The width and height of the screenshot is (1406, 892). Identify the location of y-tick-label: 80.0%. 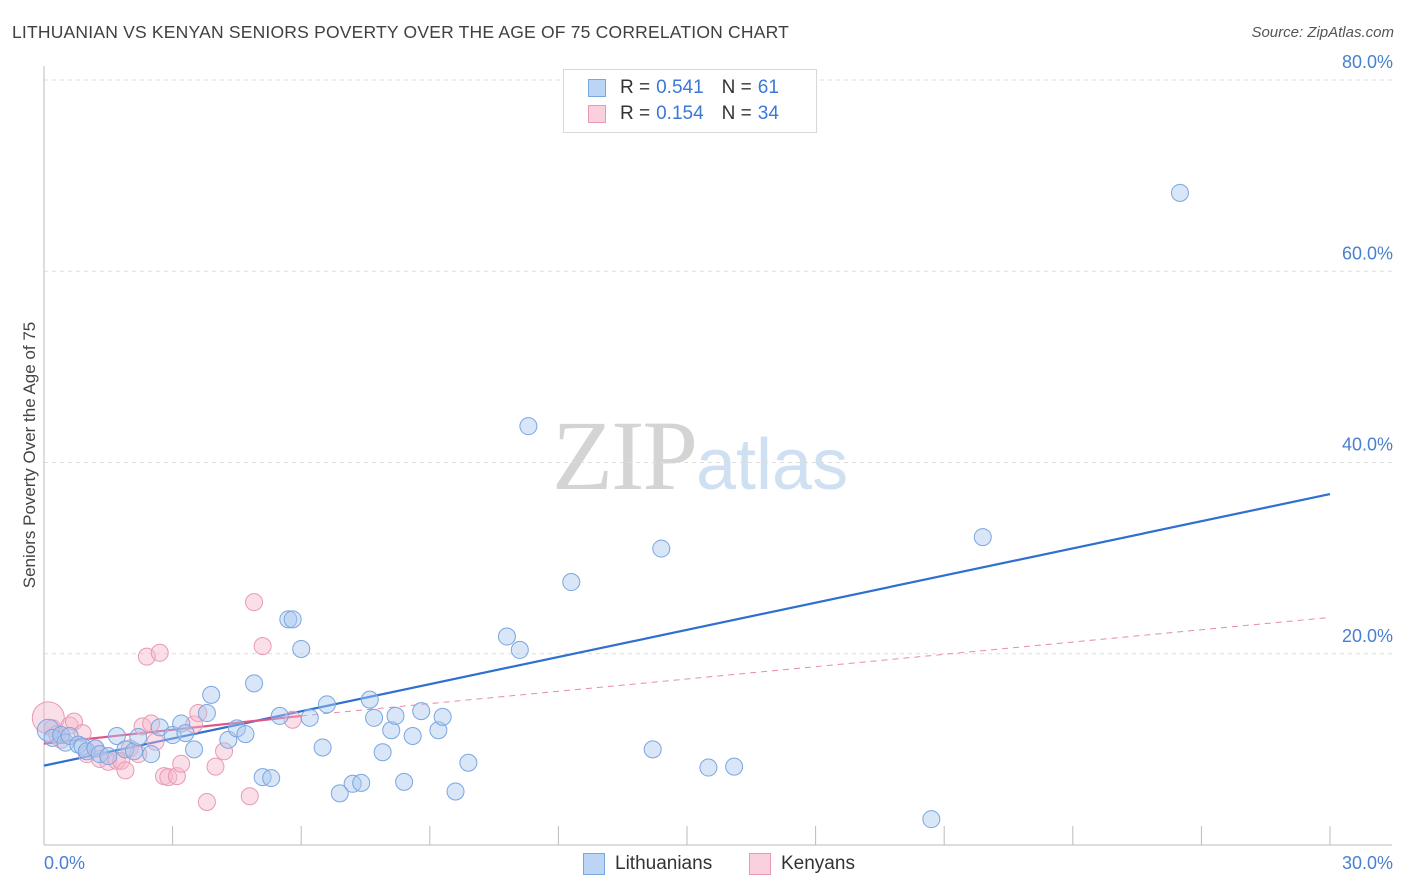
(1367, 62).